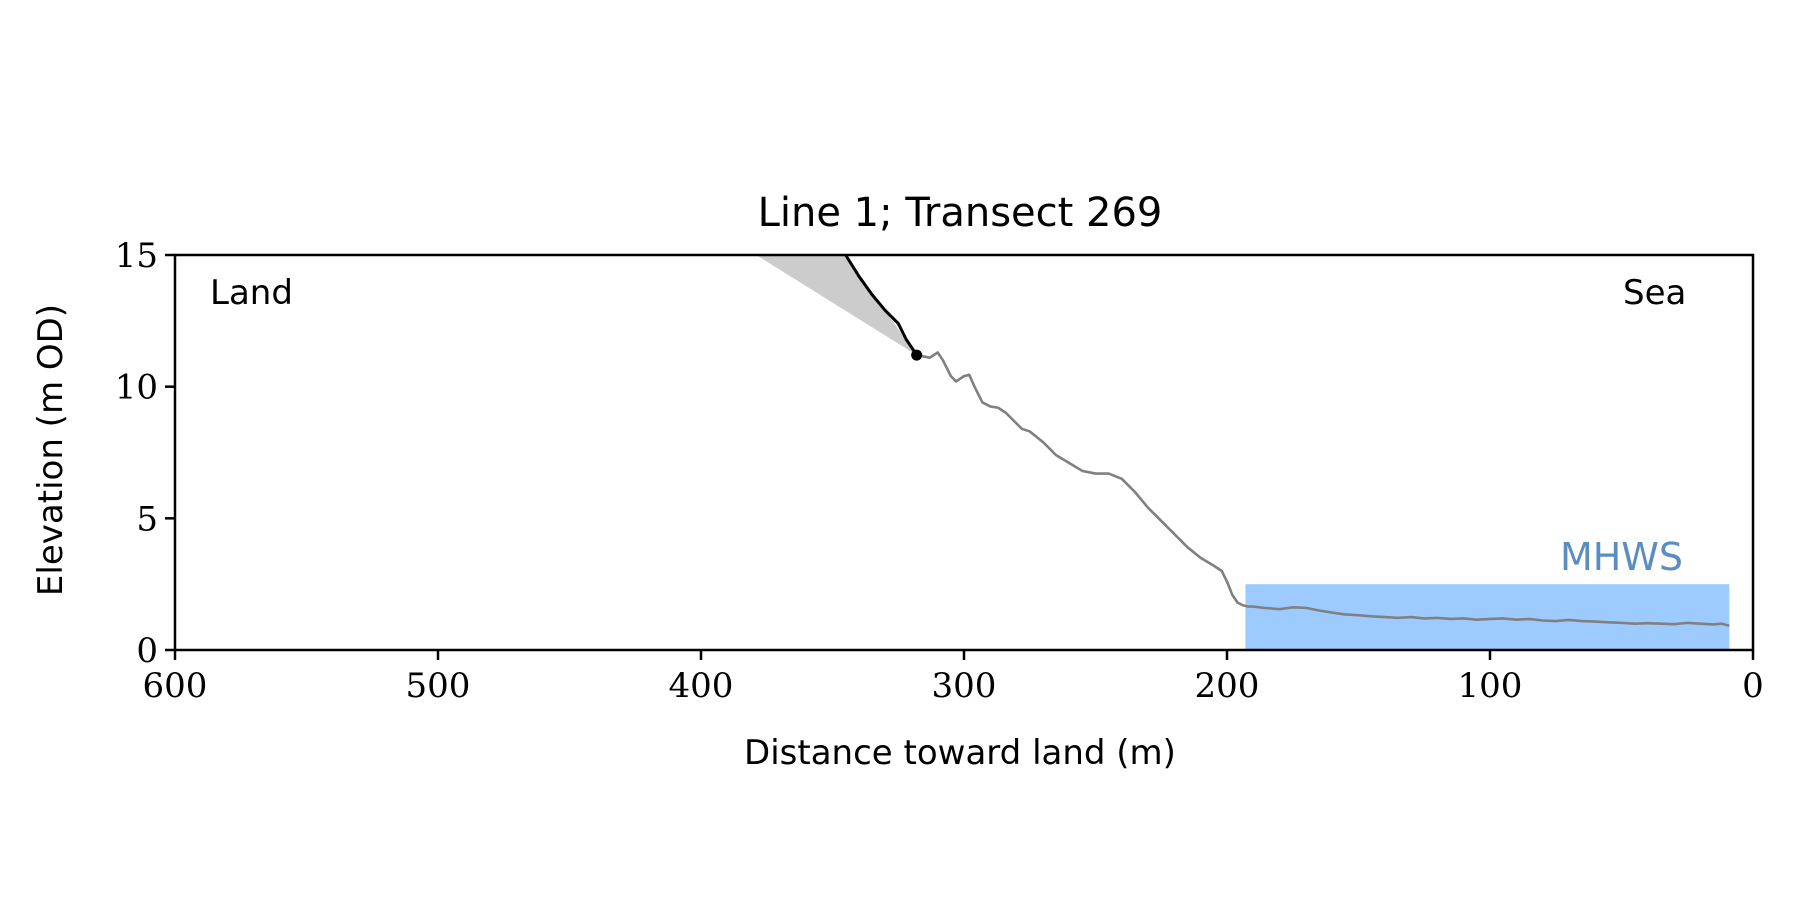  What do you see at coordinates (1753, 686) in the screenshot?
I see `x-tick-label: 0` at bounding box center [1753, 686].